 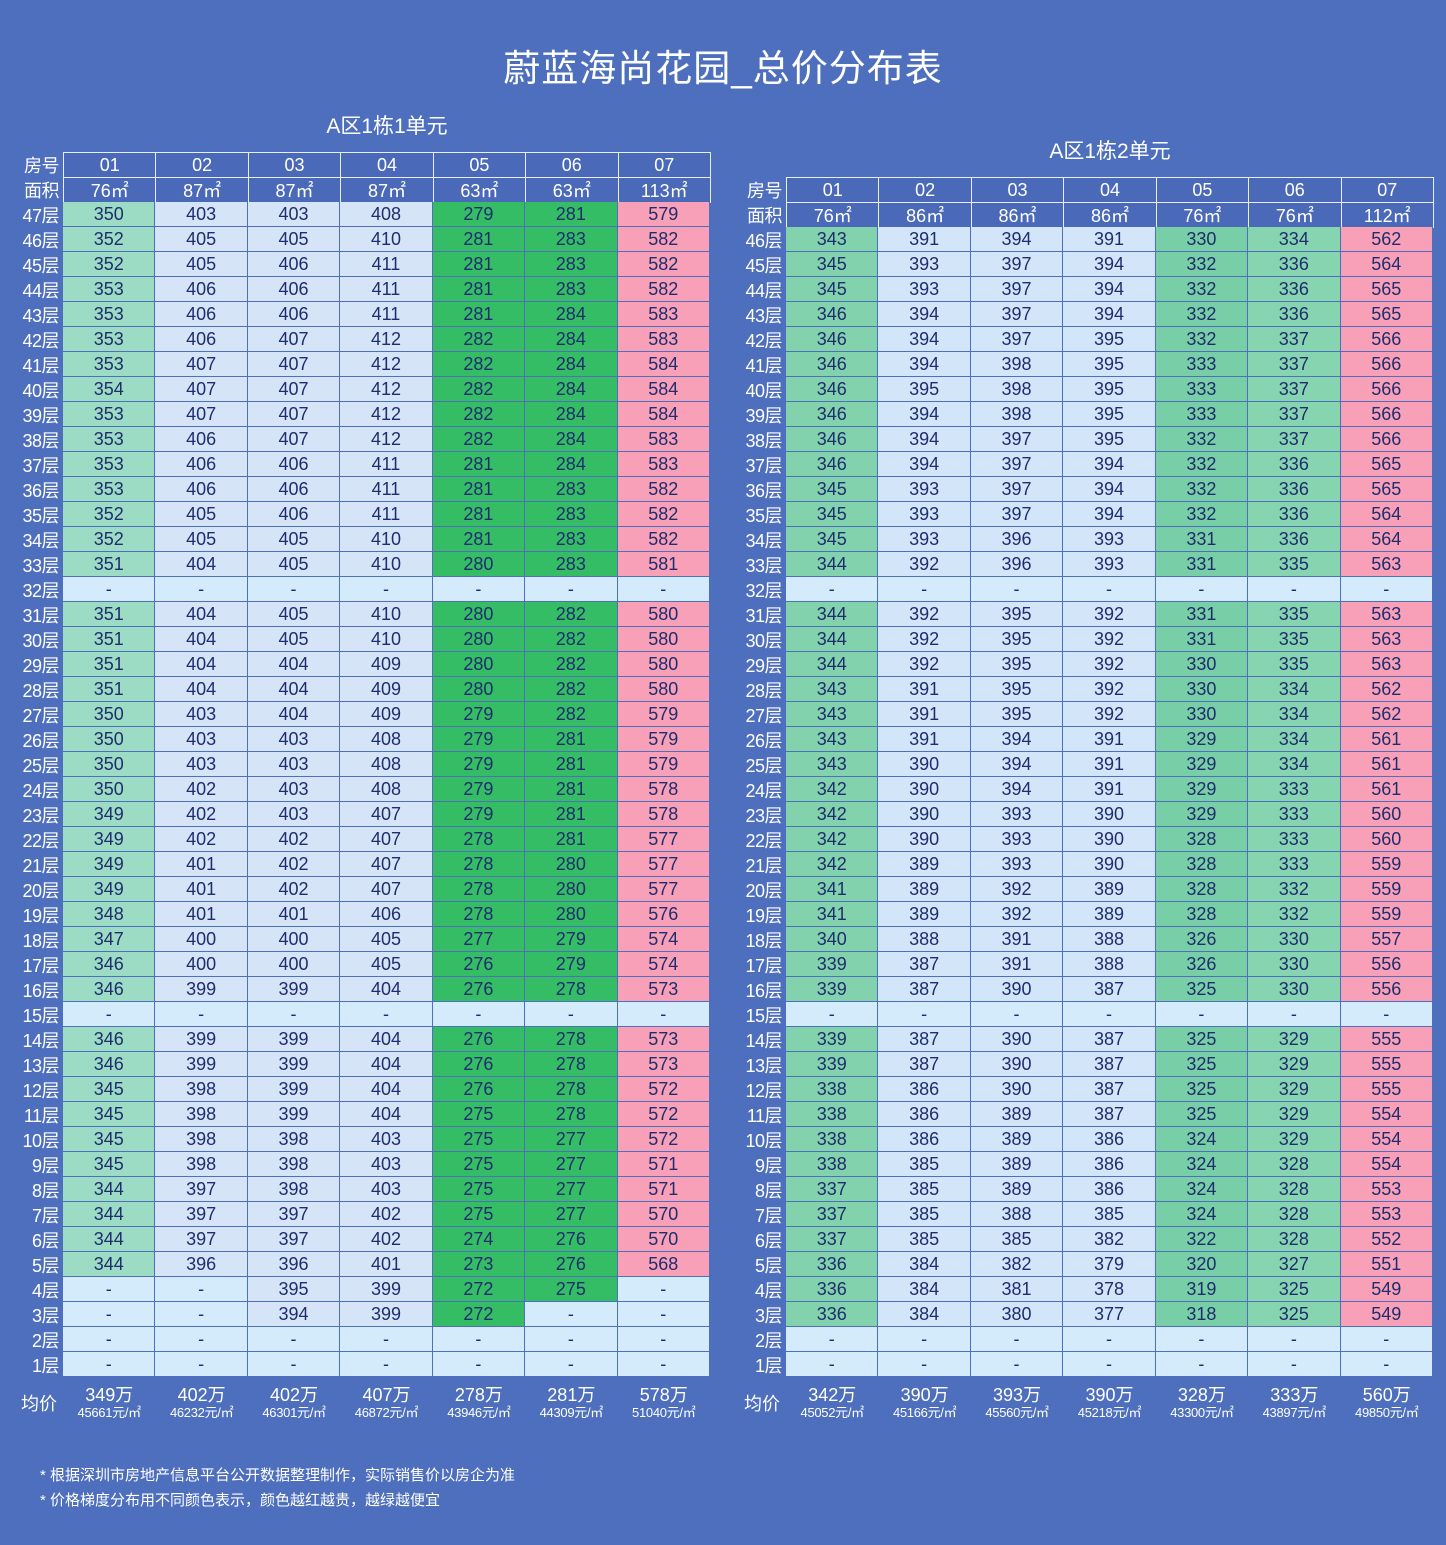 I want to click on price-cell: 582, so click(x=663, y=539).